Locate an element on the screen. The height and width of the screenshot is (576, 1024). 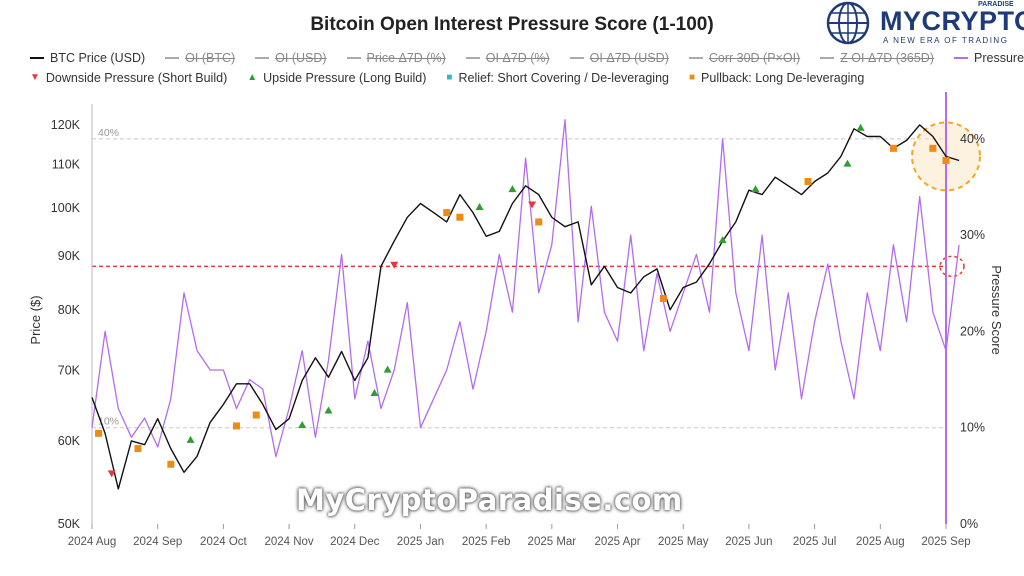
x-tick-label: 2024 Sep is located at coordinates (157, 542).